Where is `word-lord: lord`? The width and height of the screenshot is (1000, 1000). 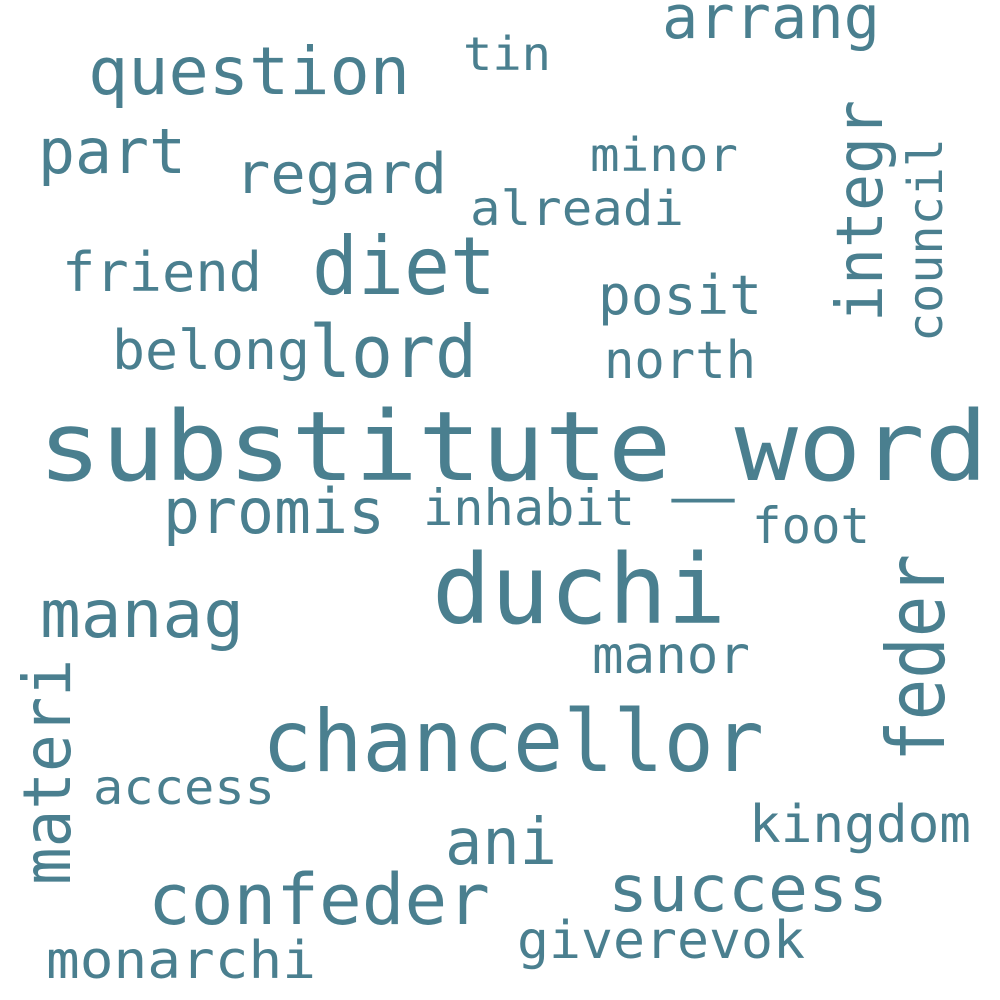 word-lord: lord is located at coordinates (393, 352).